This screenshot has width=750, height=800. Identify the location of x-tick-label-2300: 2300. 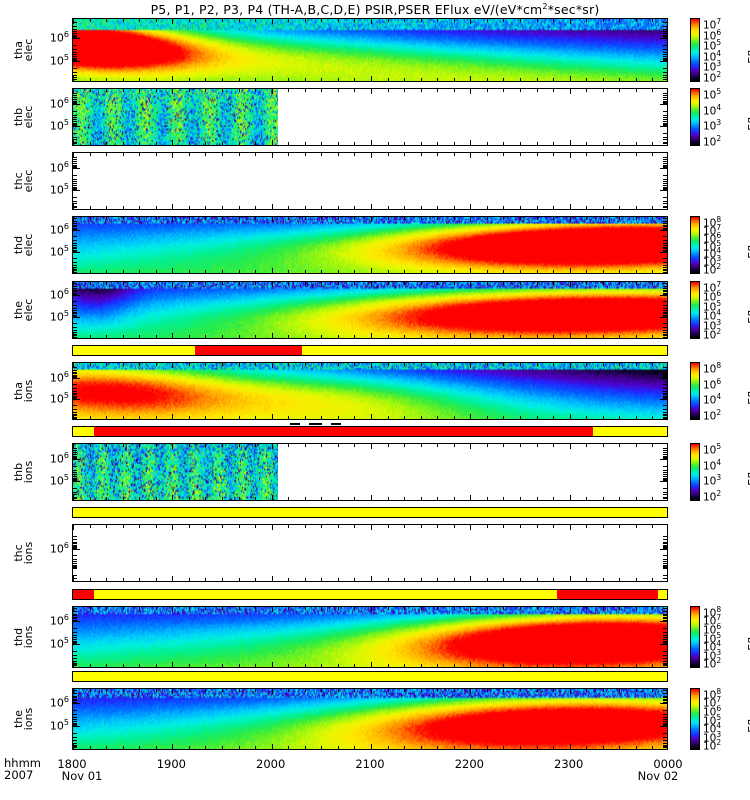
(569, 764).